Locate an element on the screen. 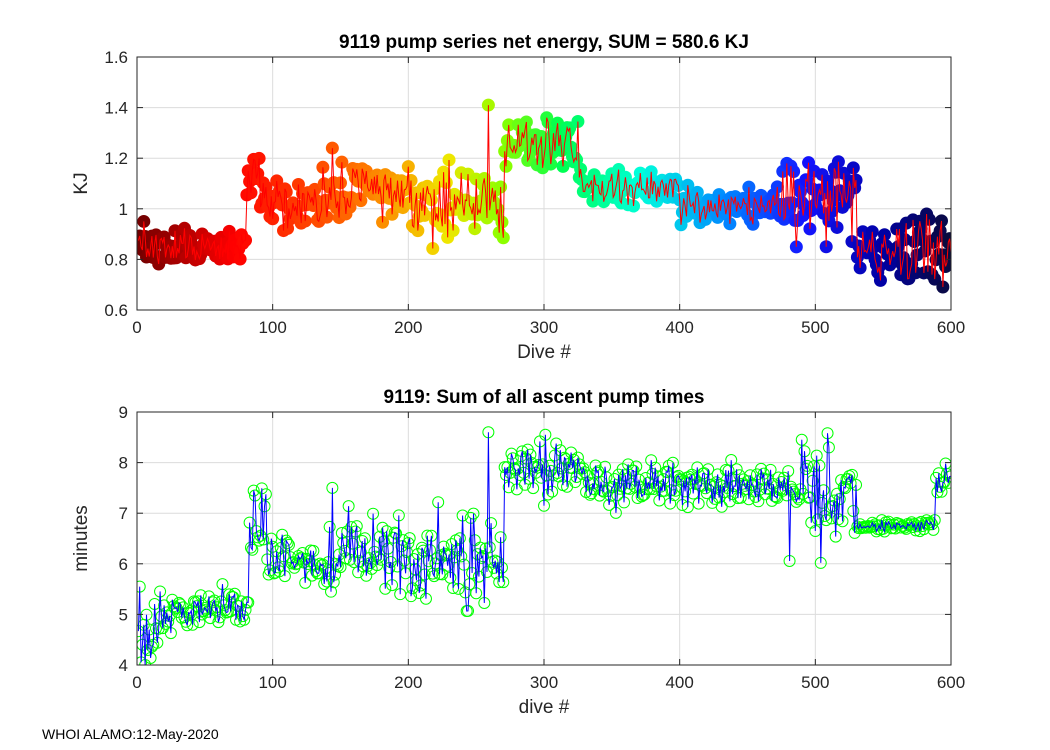 Image resolution: width=1050 pixels, height=750 pixels. y-tick-label: 7 is located at coordinates (123, 513).